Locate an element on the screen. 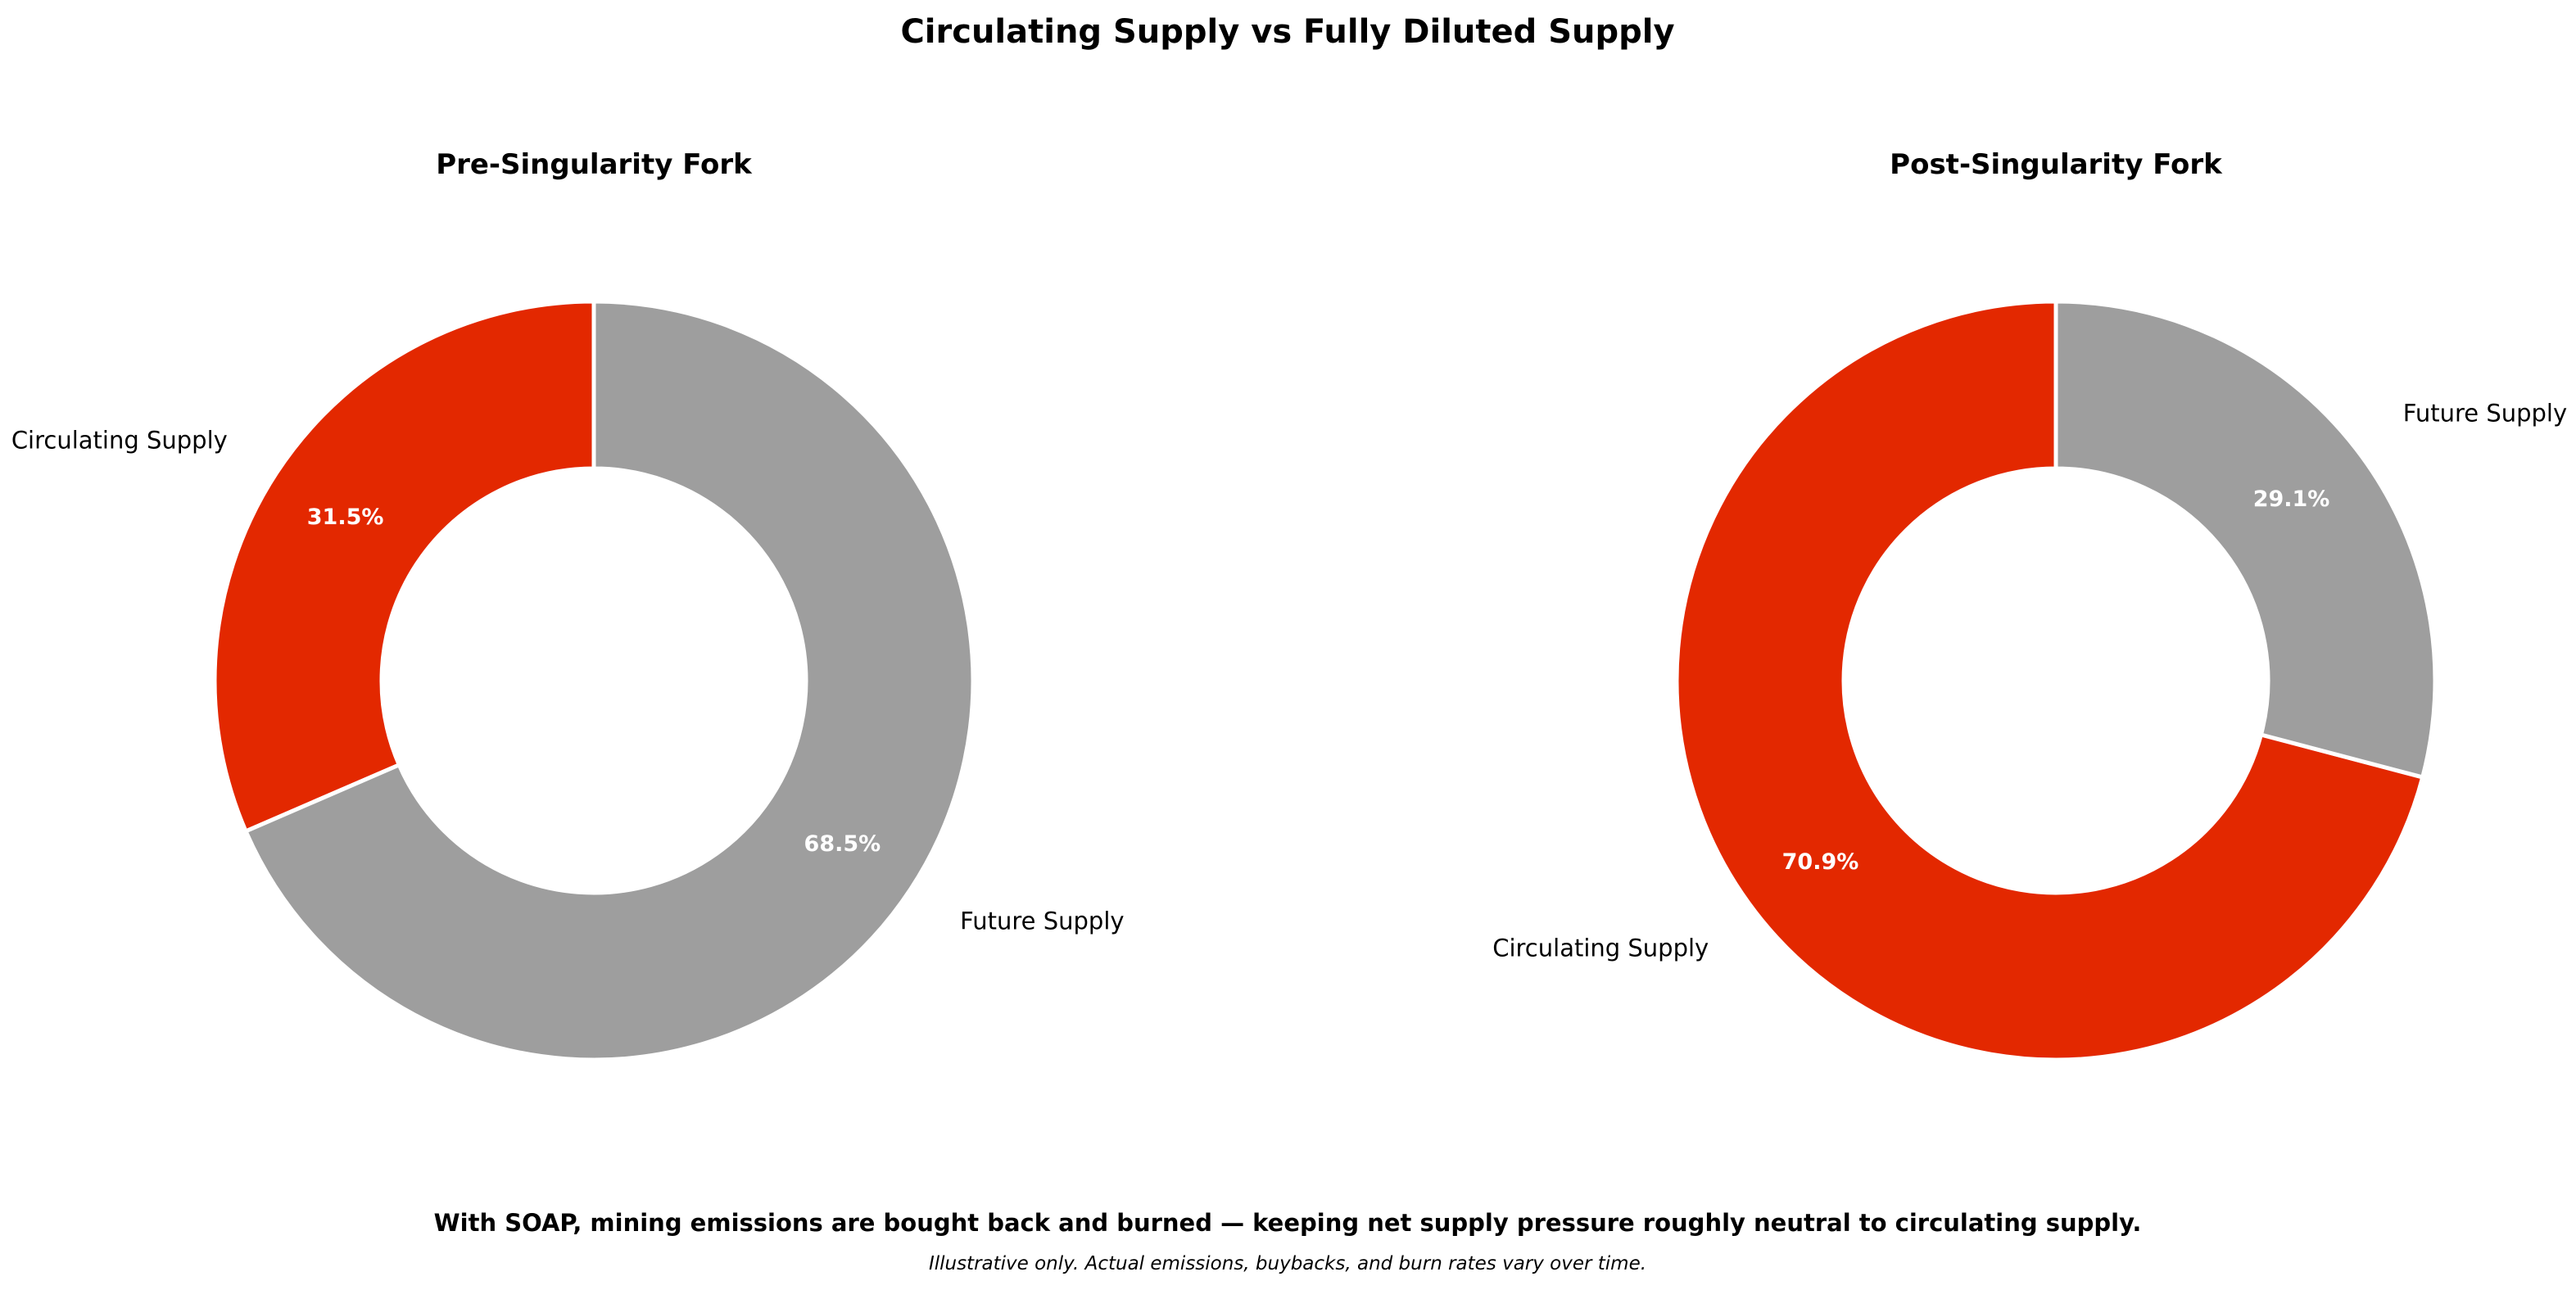  slice-label-post-fork-circulating: Circulating Supply is located at coordinates (1600, 948).